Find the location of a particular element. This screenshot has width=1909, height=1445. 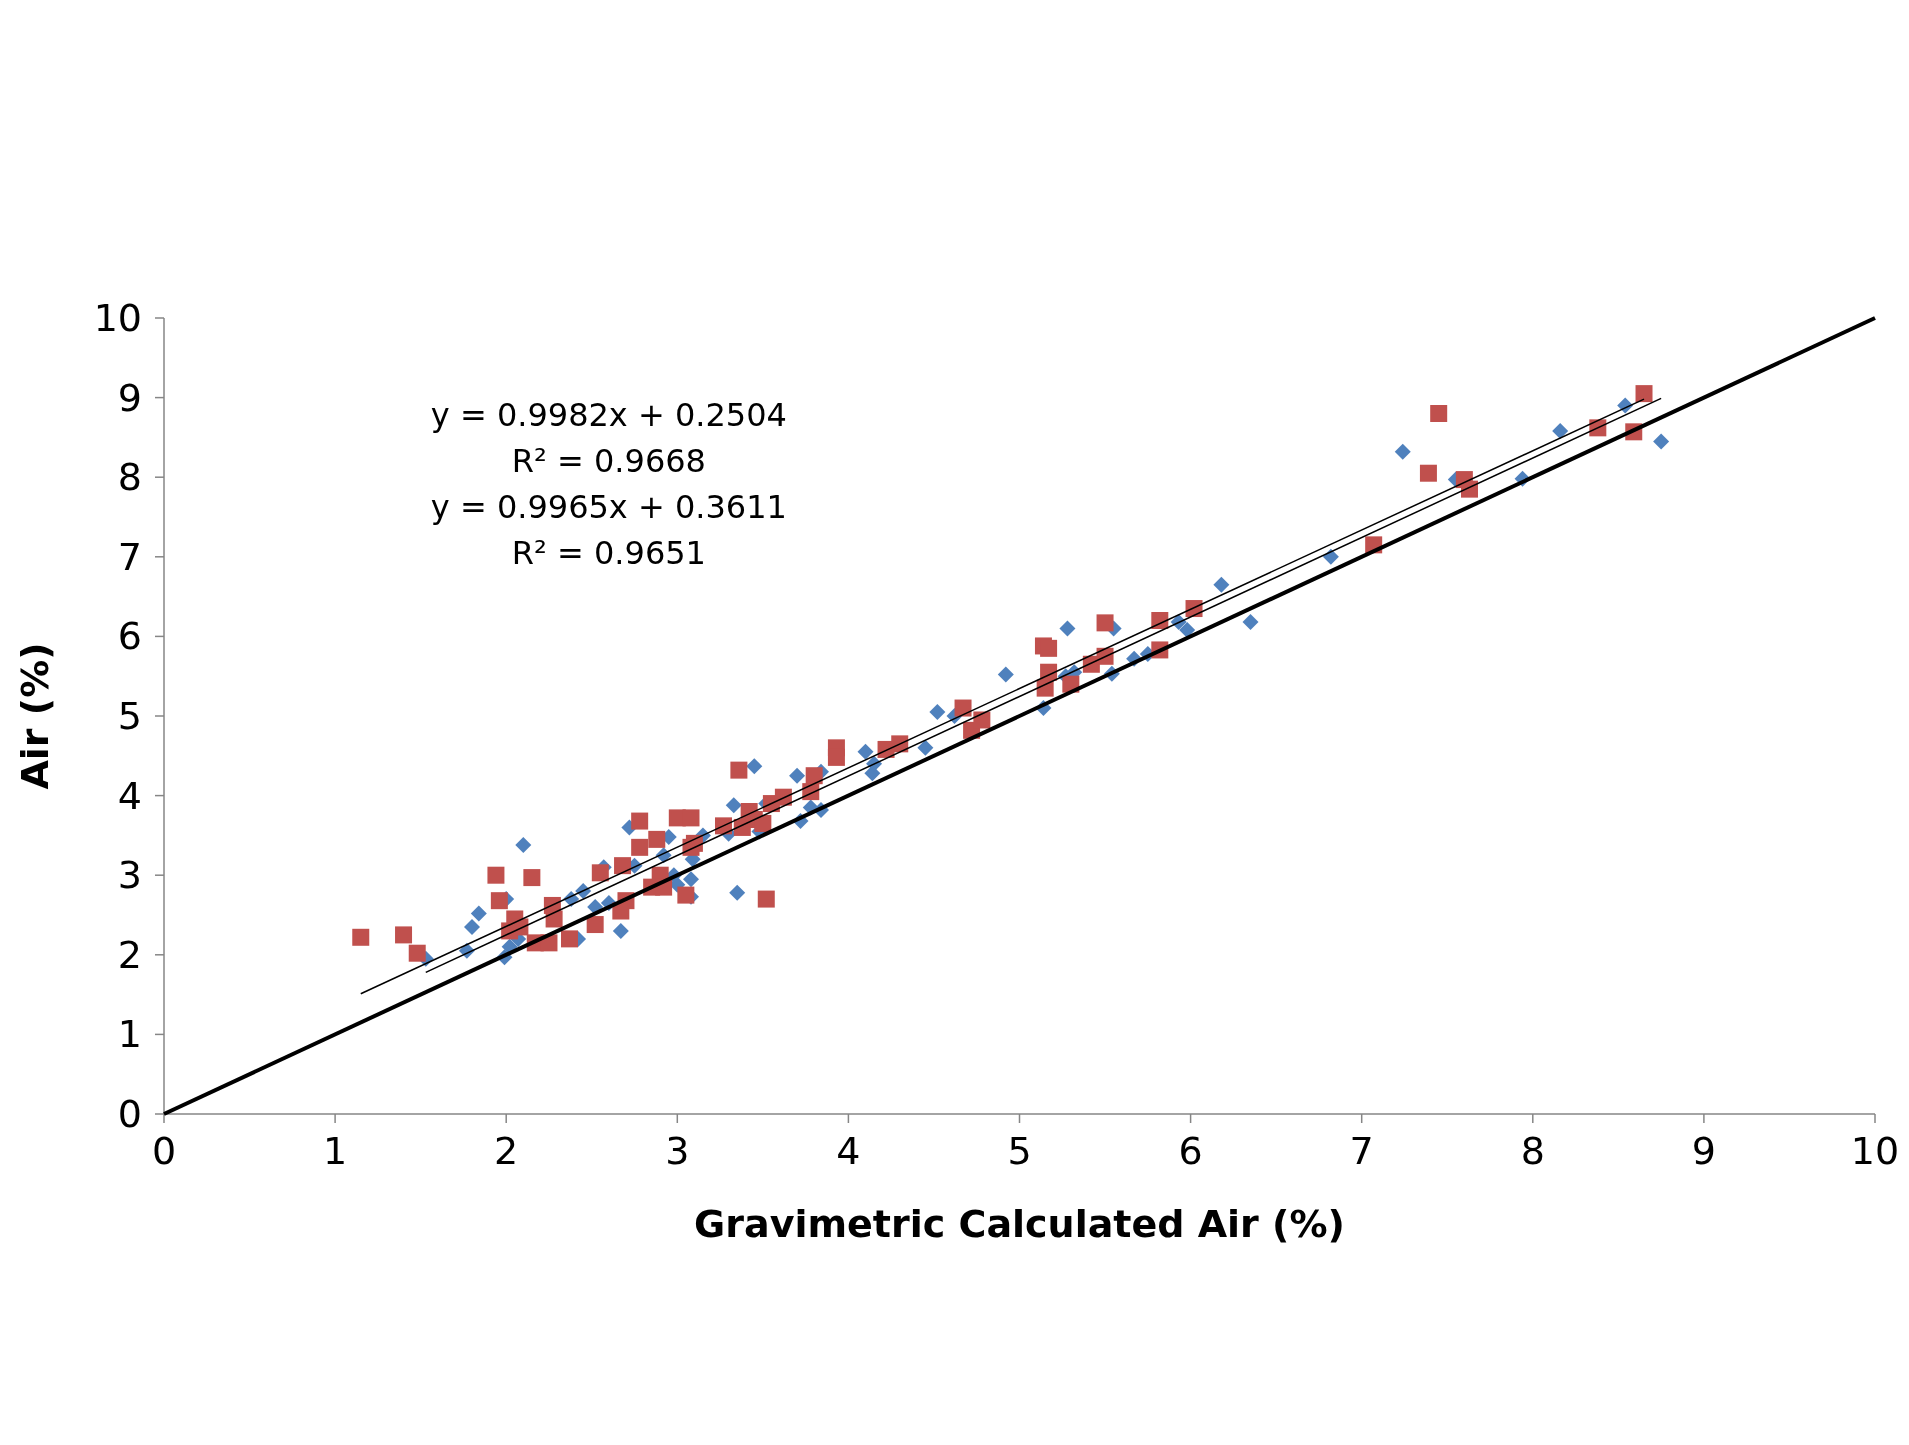

y-tick-label: 7 is located at coordinates (129, 556).